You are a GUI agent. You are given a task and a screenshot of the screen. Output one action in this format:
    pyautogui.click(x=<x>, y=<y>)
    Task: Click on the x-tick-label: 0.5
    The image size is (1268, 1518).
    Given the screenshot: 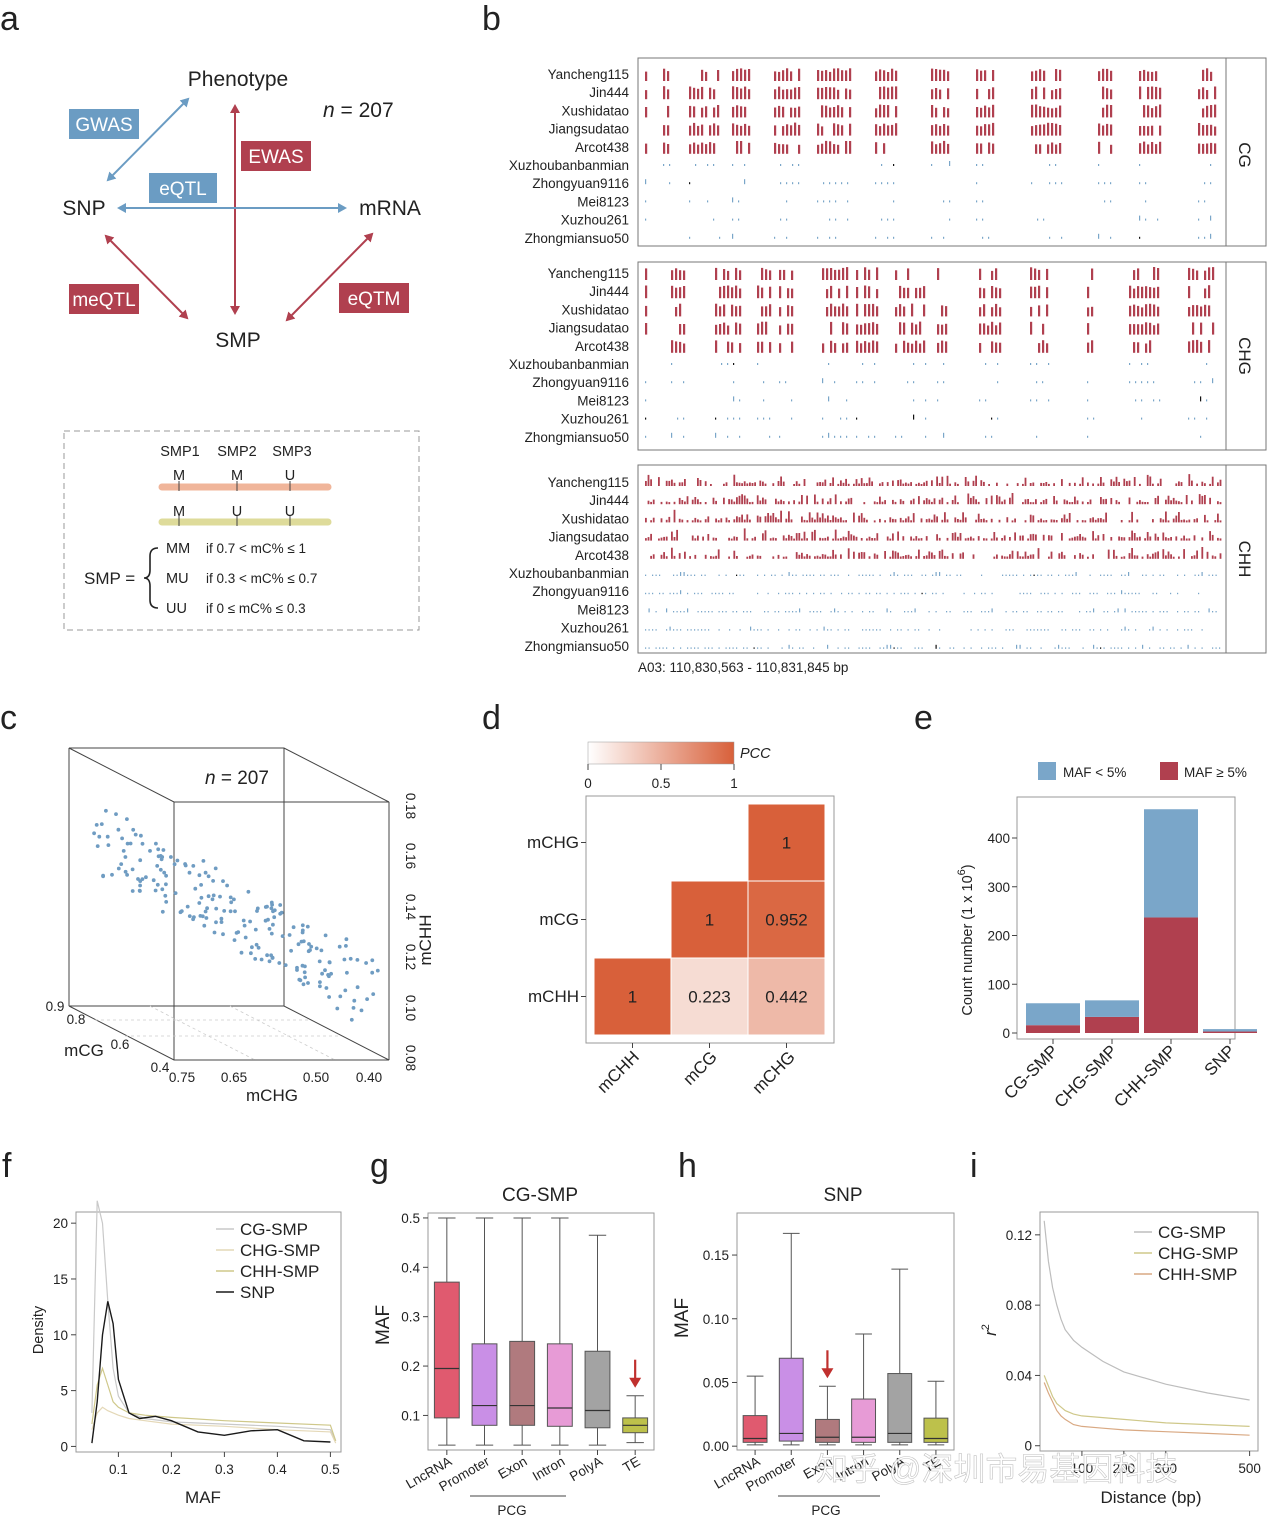 What is the action you would take?
    pyautogui.click(x=330, y=1469)
    